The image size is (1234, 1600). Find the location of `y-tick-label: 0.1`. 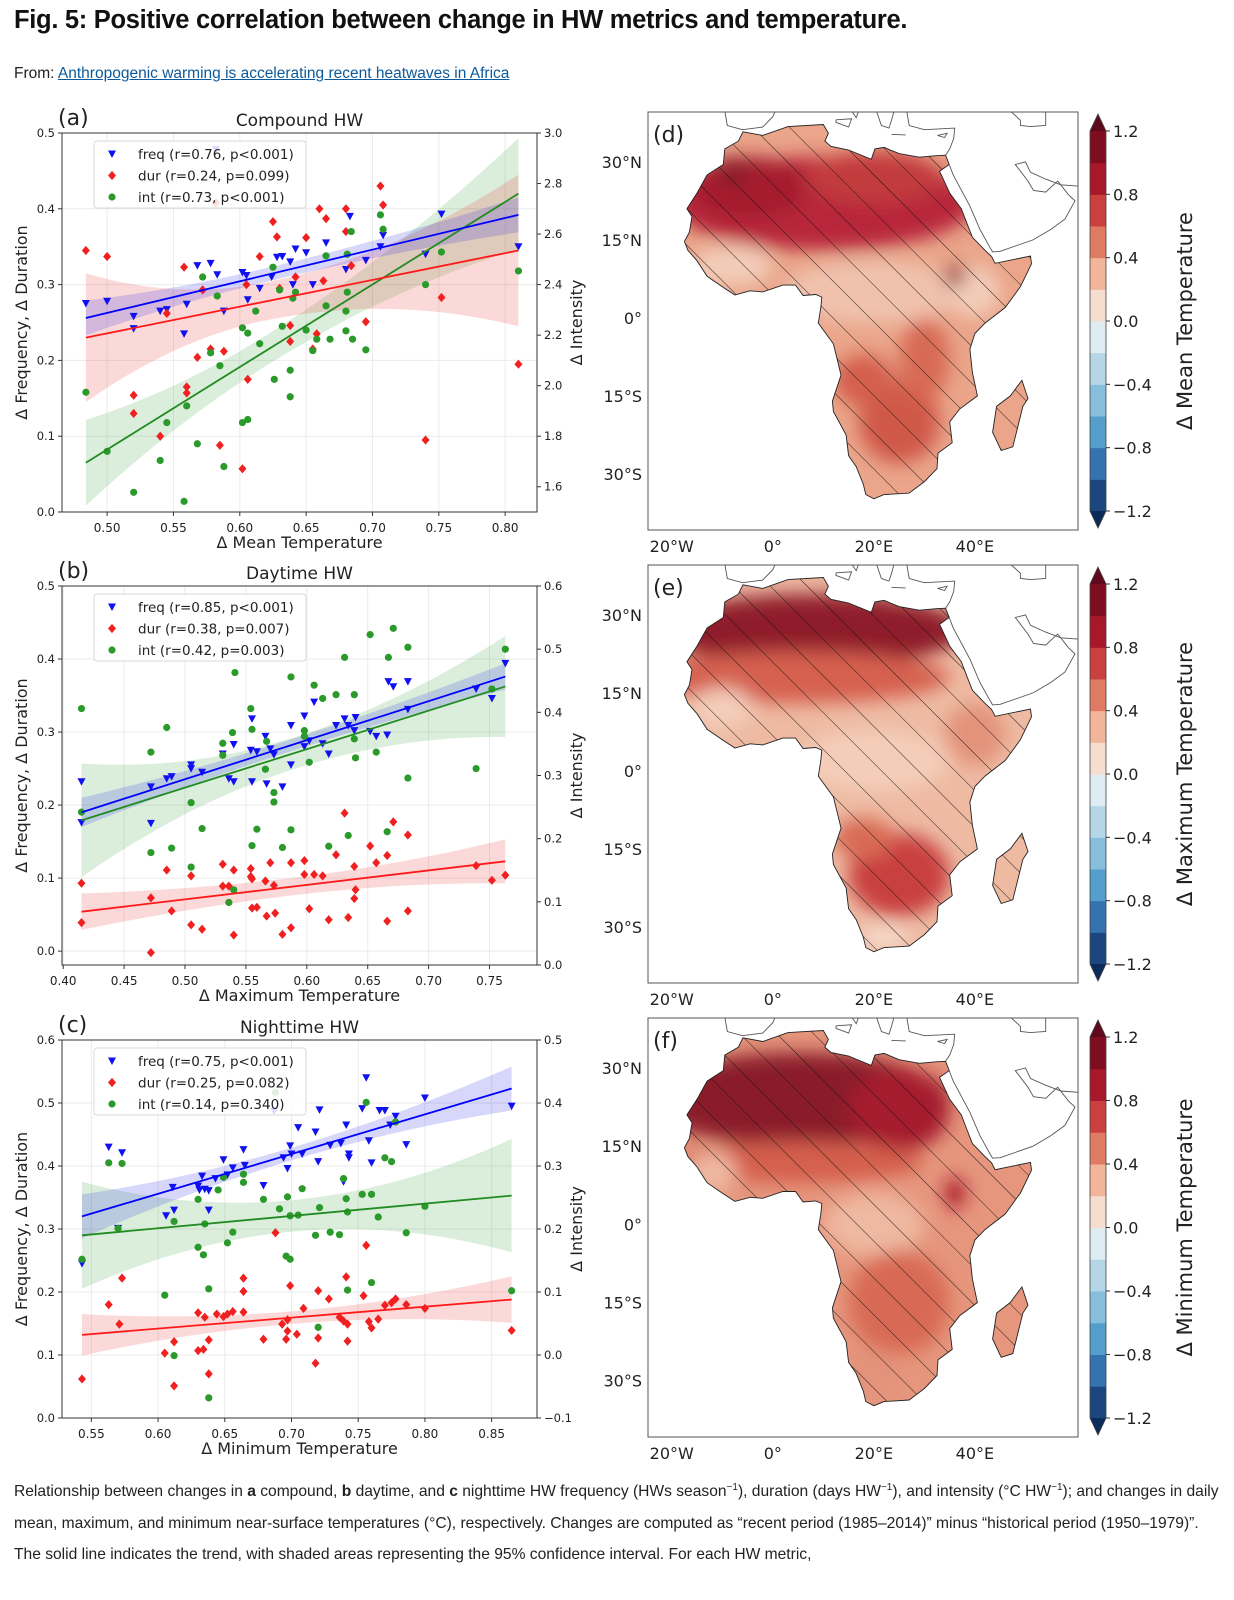

y-tick-label: 0.1 is located at coordinates (46, 1355).